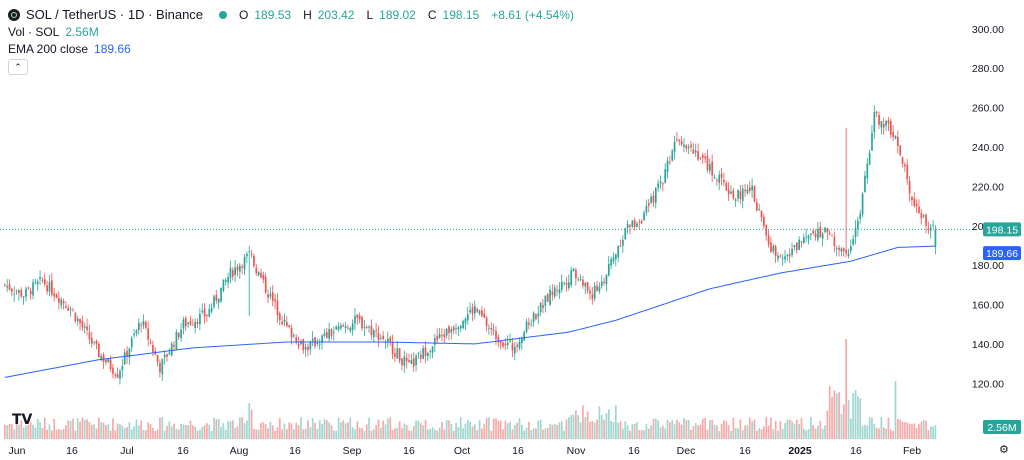 The image size is (1024, 460). I want to click on settings-gear-icon: ⚙, so click(1004, 450).